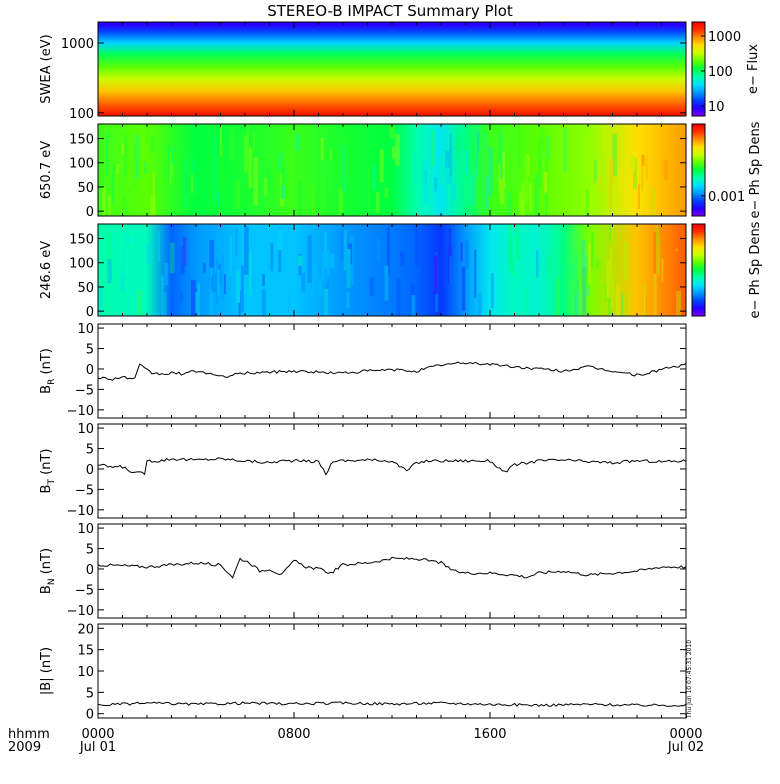 This screenshot has height=784, width=780. I want to click on date-tick-label: Jul 02, so click(685, 747).